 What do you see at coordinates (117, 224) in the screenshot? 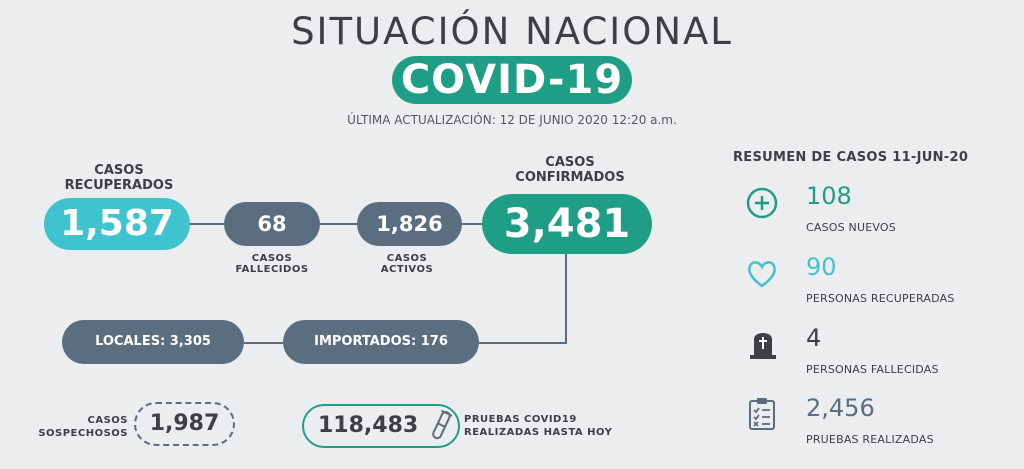
I see `recuperados-value: 1,587` at bounding box center [117, 224].